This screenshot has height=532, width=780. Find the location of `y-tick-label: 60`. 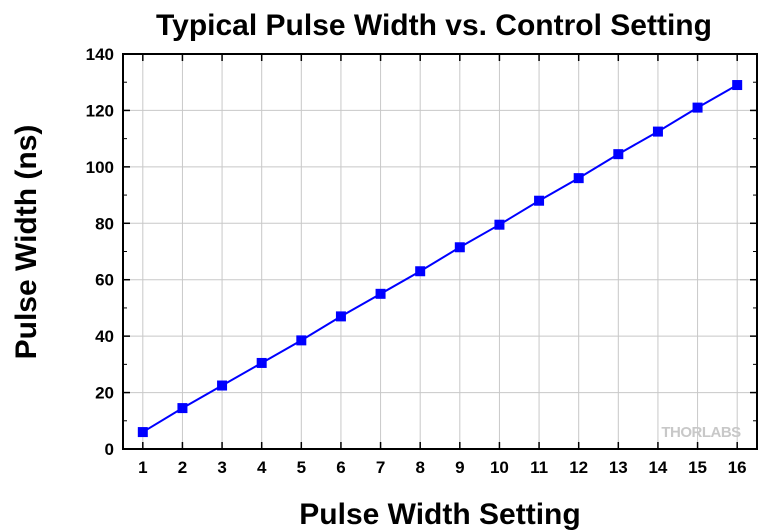

y-tick-label: 60 is located at coordinates (104, 280).